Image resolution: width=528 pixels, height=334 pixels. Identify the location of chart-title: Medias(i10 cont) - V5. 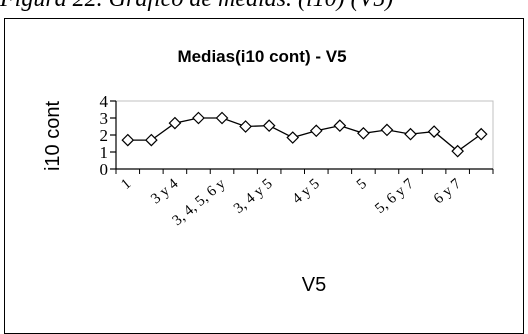
(261, 56).